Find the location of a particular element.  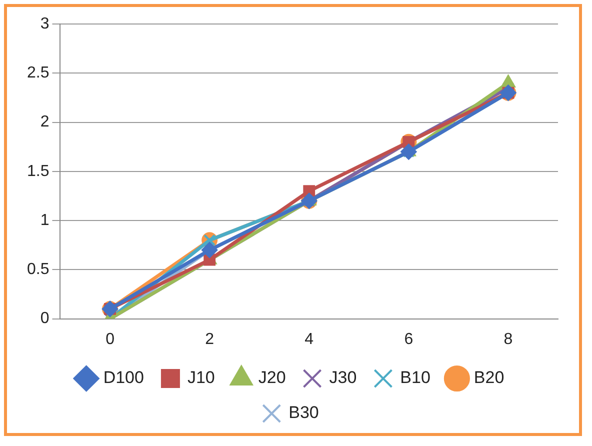

y-tick-label: 0 is located at coordinates (45, 319).